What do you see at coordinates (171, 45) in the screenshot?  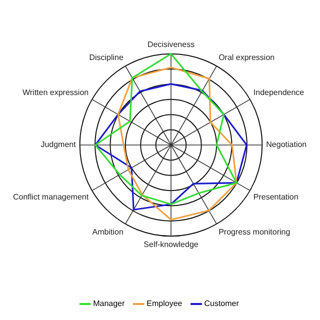 I see `spoke-label: Decisiveness` at bounding box center [171, 45].